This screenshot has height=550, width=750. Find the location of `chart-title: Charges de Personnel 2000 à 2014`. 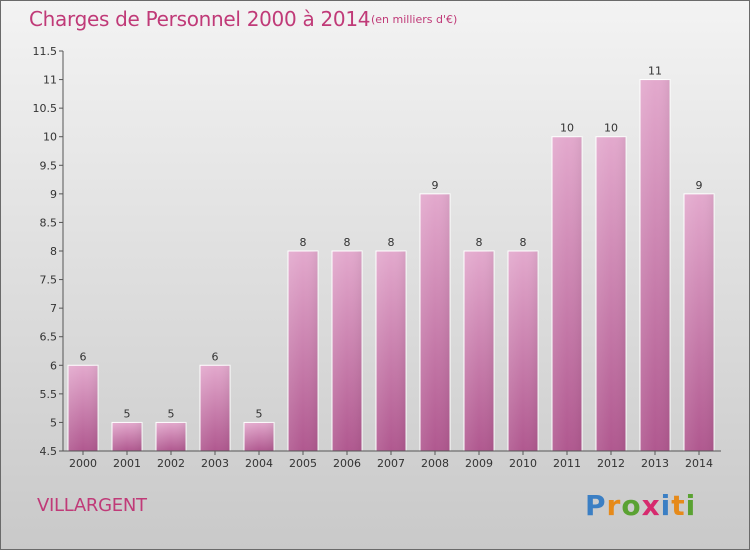

chart-title: Charges de Personnel 2000 à 2014 is located at coordinates (200, 19).